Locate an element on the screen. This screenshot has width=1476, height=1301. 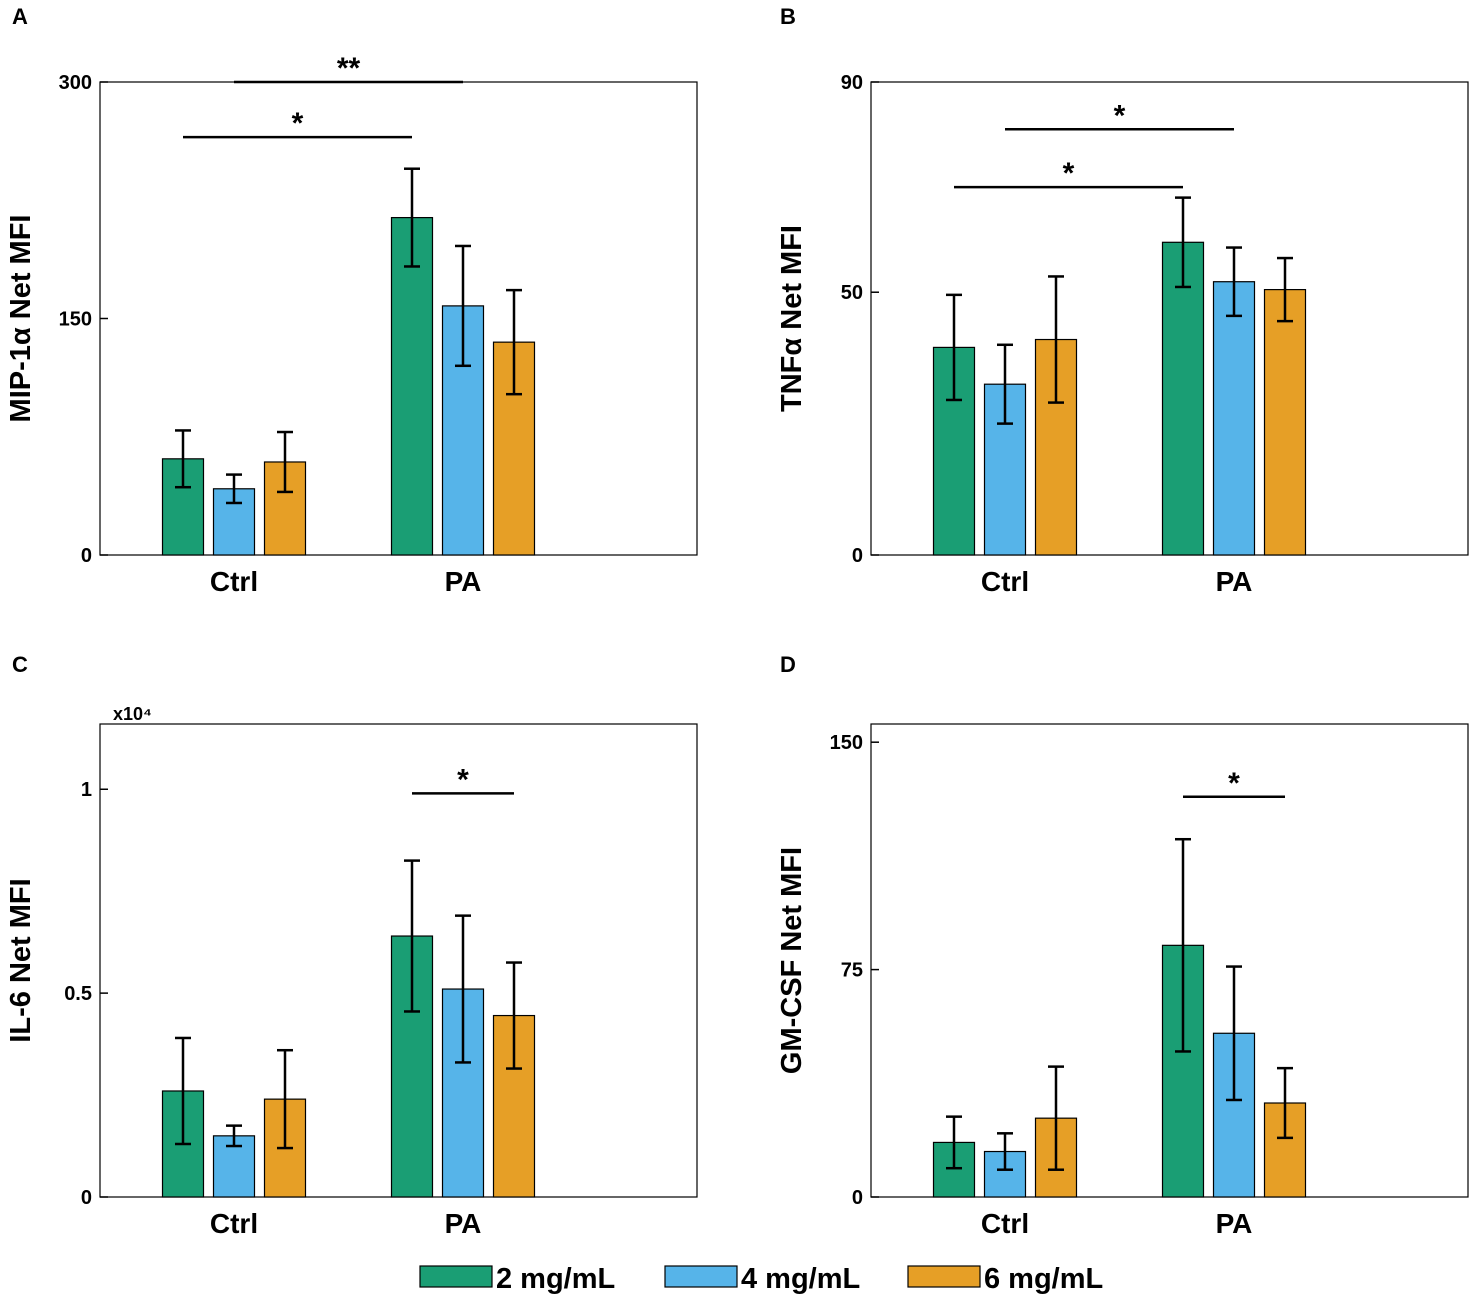
y-axis-title: MIP-1α Net MFI is located at coordinates (21, 319).